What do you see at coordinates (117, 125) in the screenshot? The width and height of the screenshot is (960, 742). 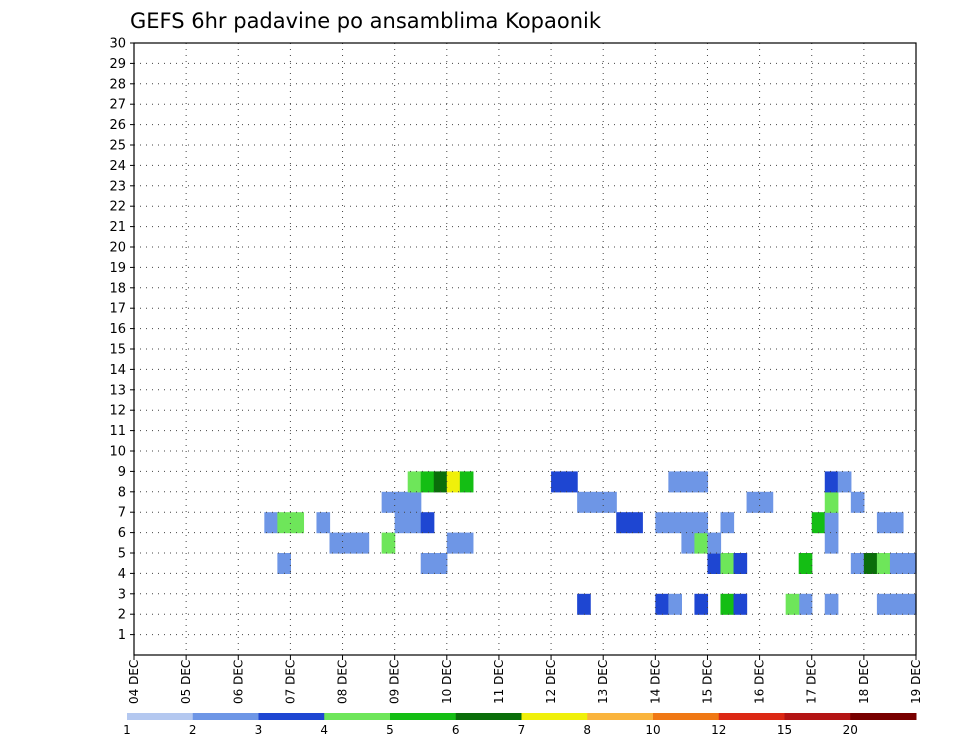 I see `y-tick-label: 26` at bounding box center [117, 125].